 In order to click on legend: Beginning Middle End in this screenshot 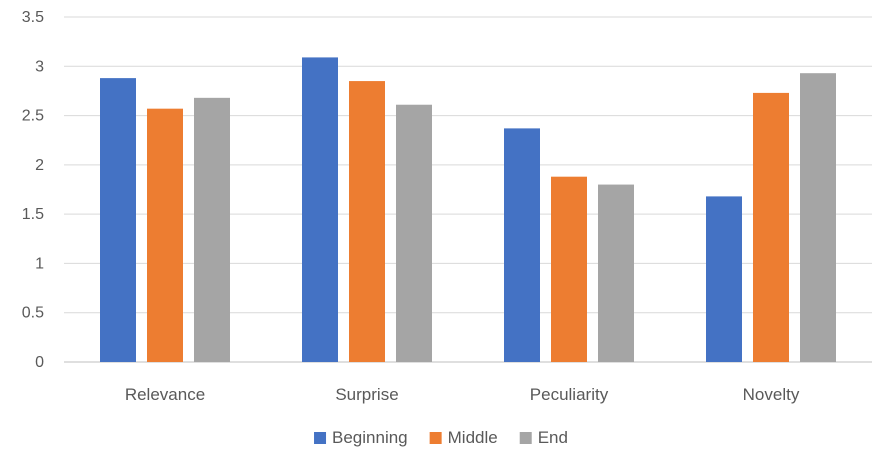, I will do `click(441, 437)`.